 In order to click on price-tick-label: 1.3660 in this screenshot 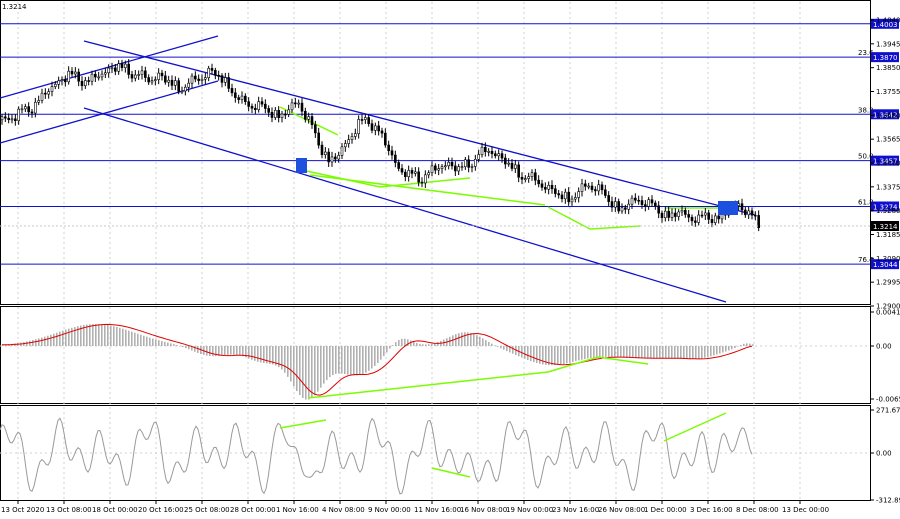, I will do `click(888, 116)`.